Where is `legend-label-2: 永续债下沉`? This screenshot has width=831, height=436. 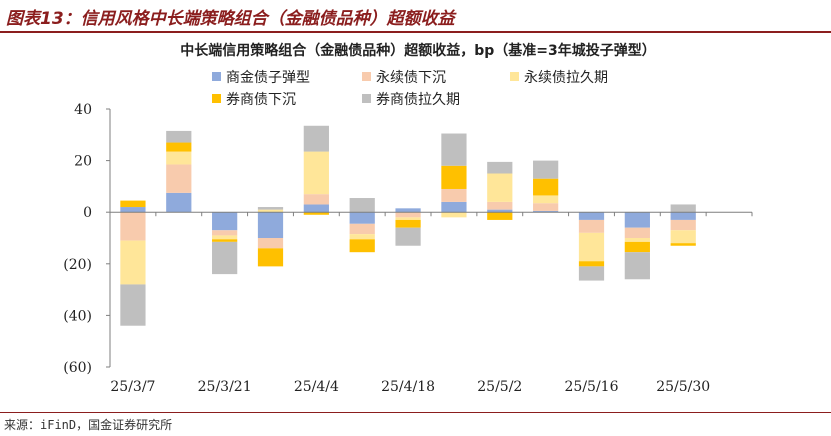 legend-label-2: 永续债下沉 is located at coordinates (411, 77).